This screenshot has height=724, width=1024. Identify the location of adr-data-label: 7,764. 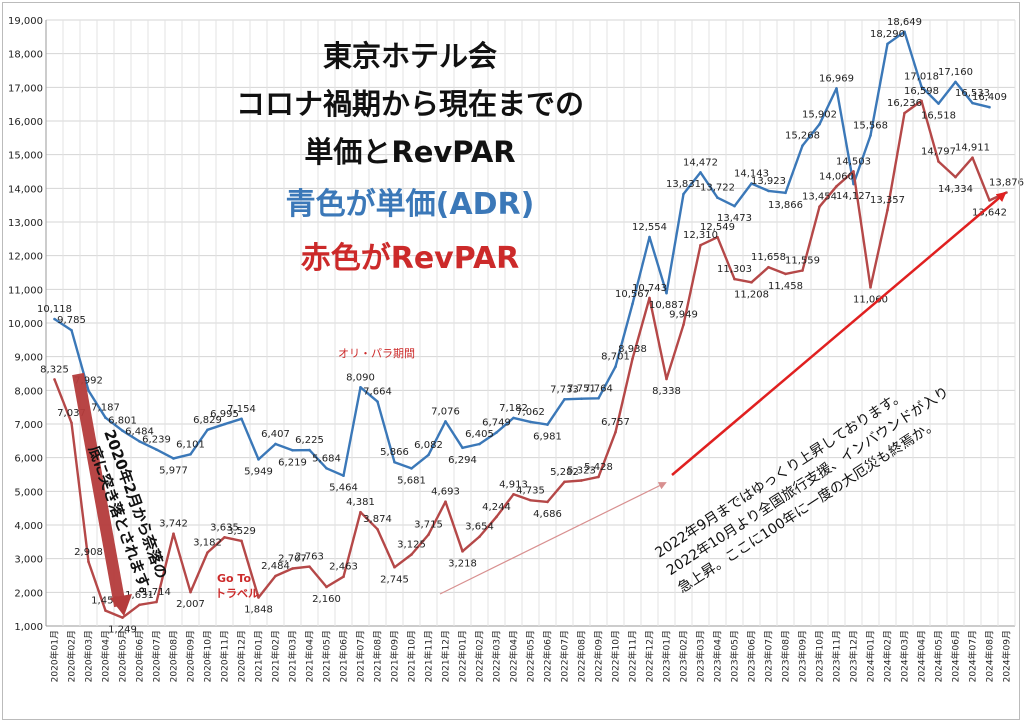
(598, 388).